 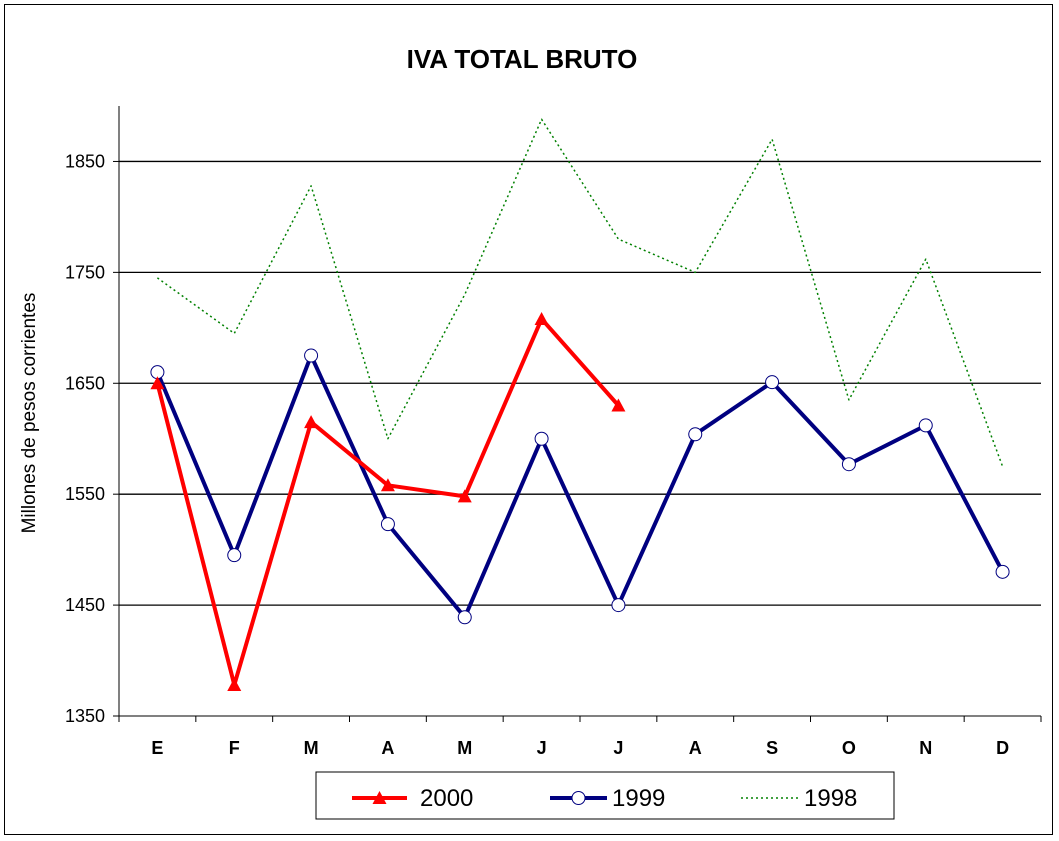 What do you see at coordinates (234, 748) in the screenshot?
I see `x-tick-label: F` at bounding box center [234, 748].